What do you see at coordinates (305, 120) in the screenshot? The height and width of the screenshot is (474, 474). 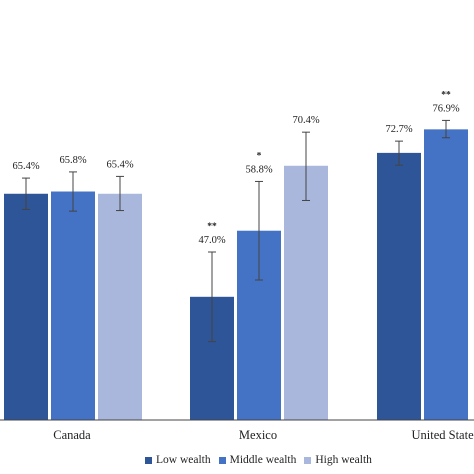 I see `value-label: 70.4%` at bounding box center [305, 120].